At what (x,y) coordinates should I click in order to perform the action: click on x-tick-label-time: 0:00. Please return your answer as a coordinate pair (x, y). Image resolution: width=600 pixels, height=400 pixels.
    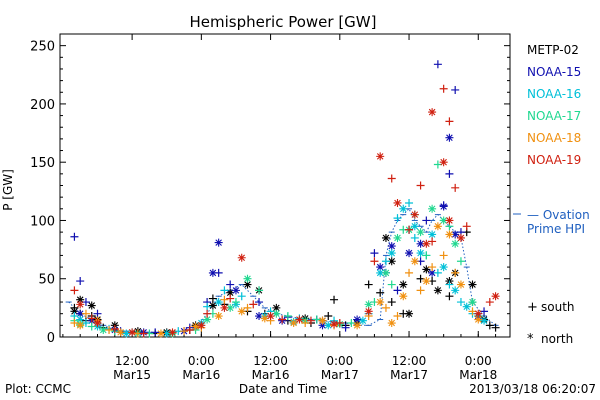
    Looking at the image, I should click on (201, 361).